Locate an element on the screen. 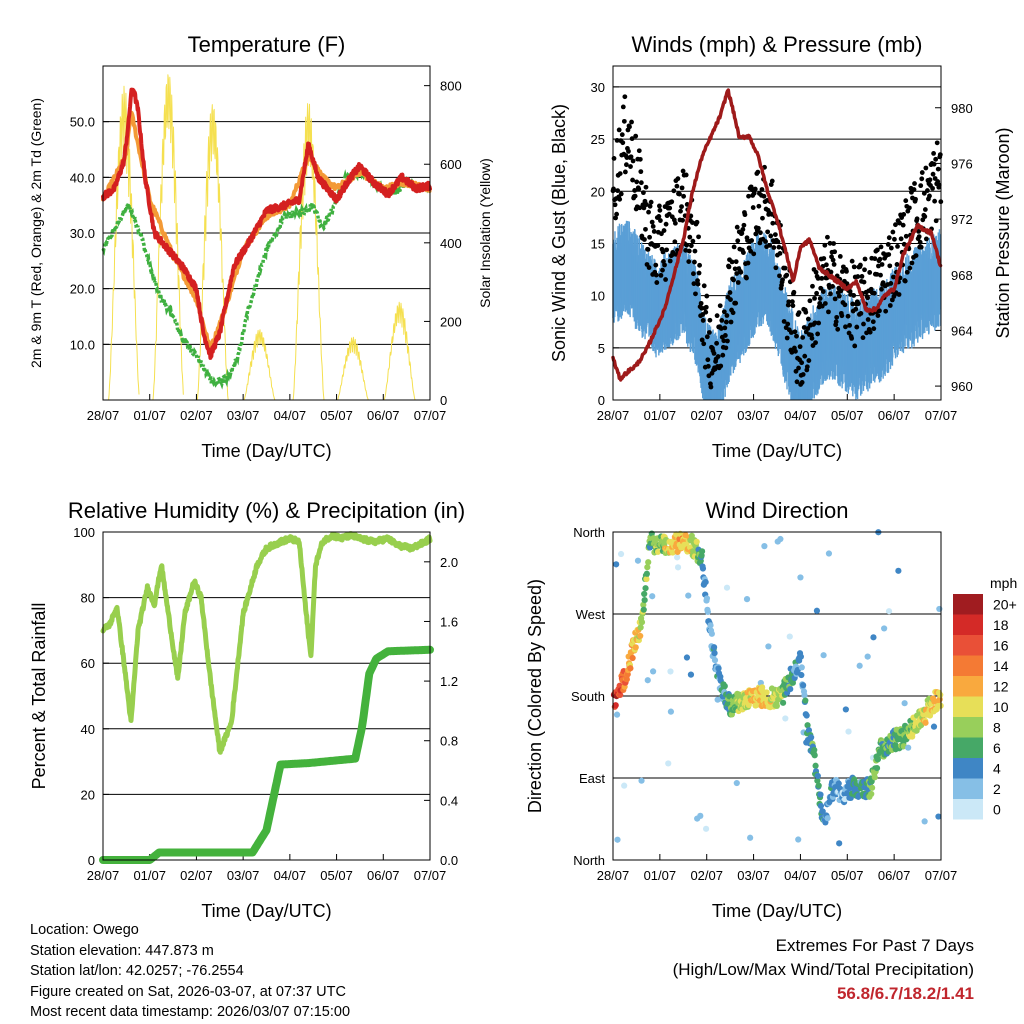  x-tick-label: 07/07 is located at coordinates (430, 875).